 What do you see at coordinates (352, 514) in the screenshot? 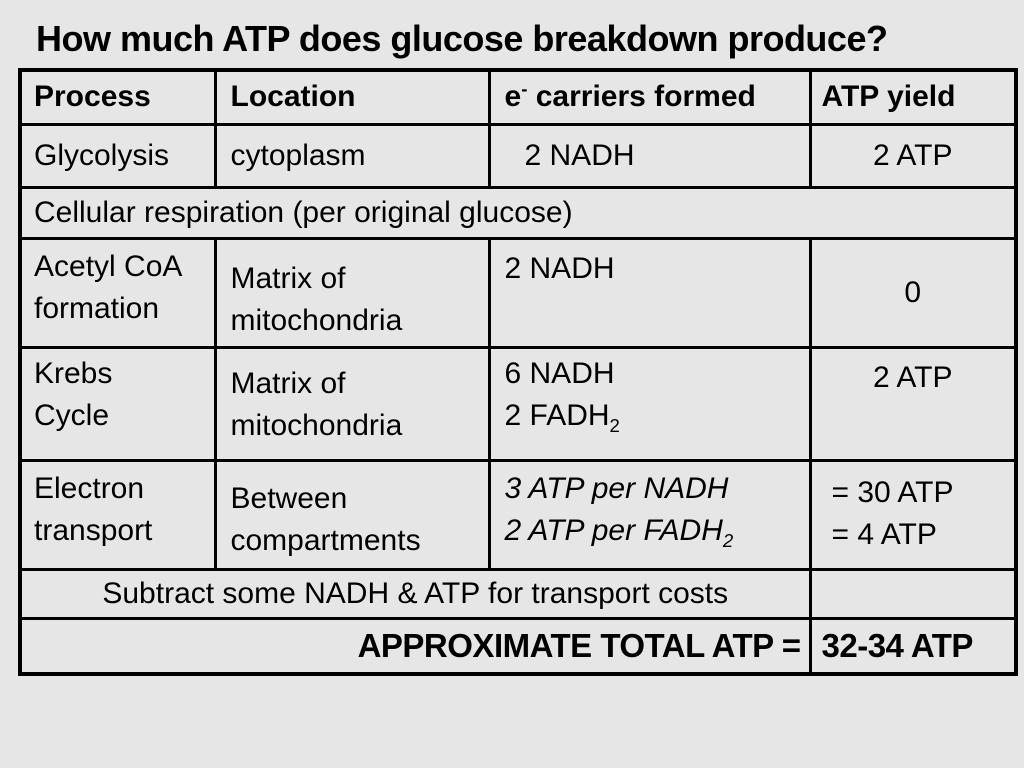
I see `electron-location-cell: Between compartments` at bounding box center [352, 514].